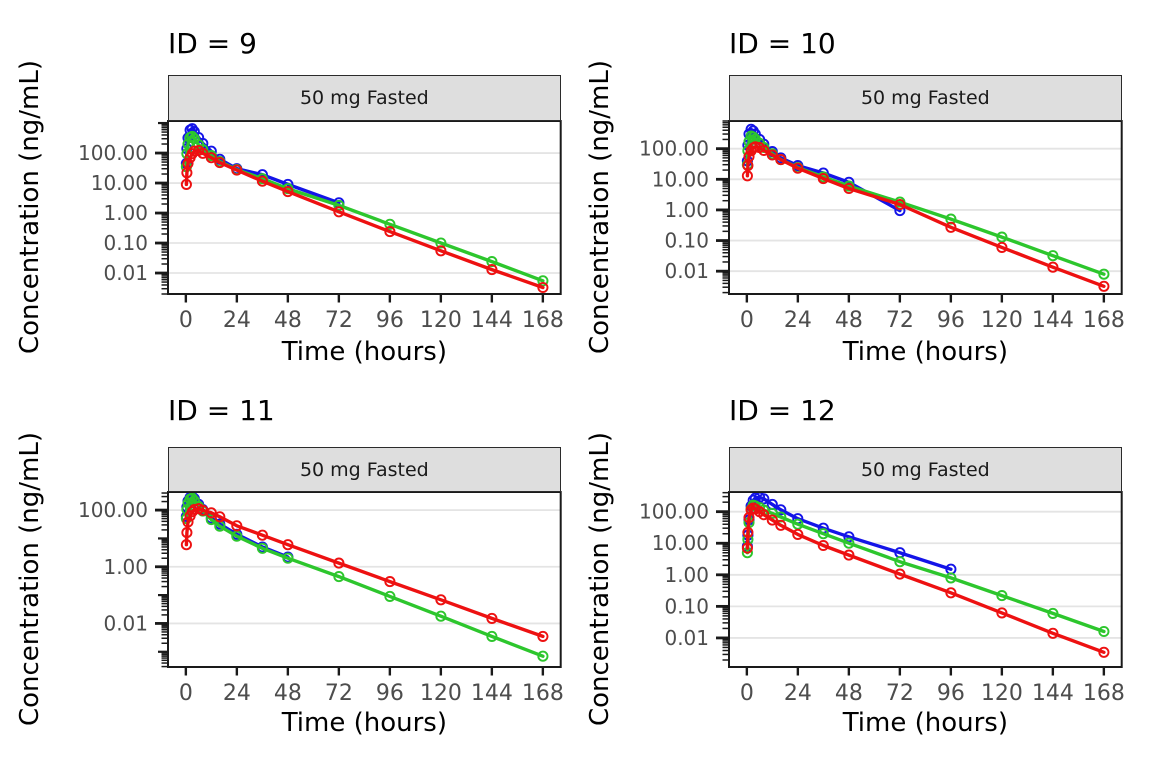 Image resolution: width=1152 pixels, height=768 pixels. I want to click on x-axis-title: Time (hours), so click(364, 723).